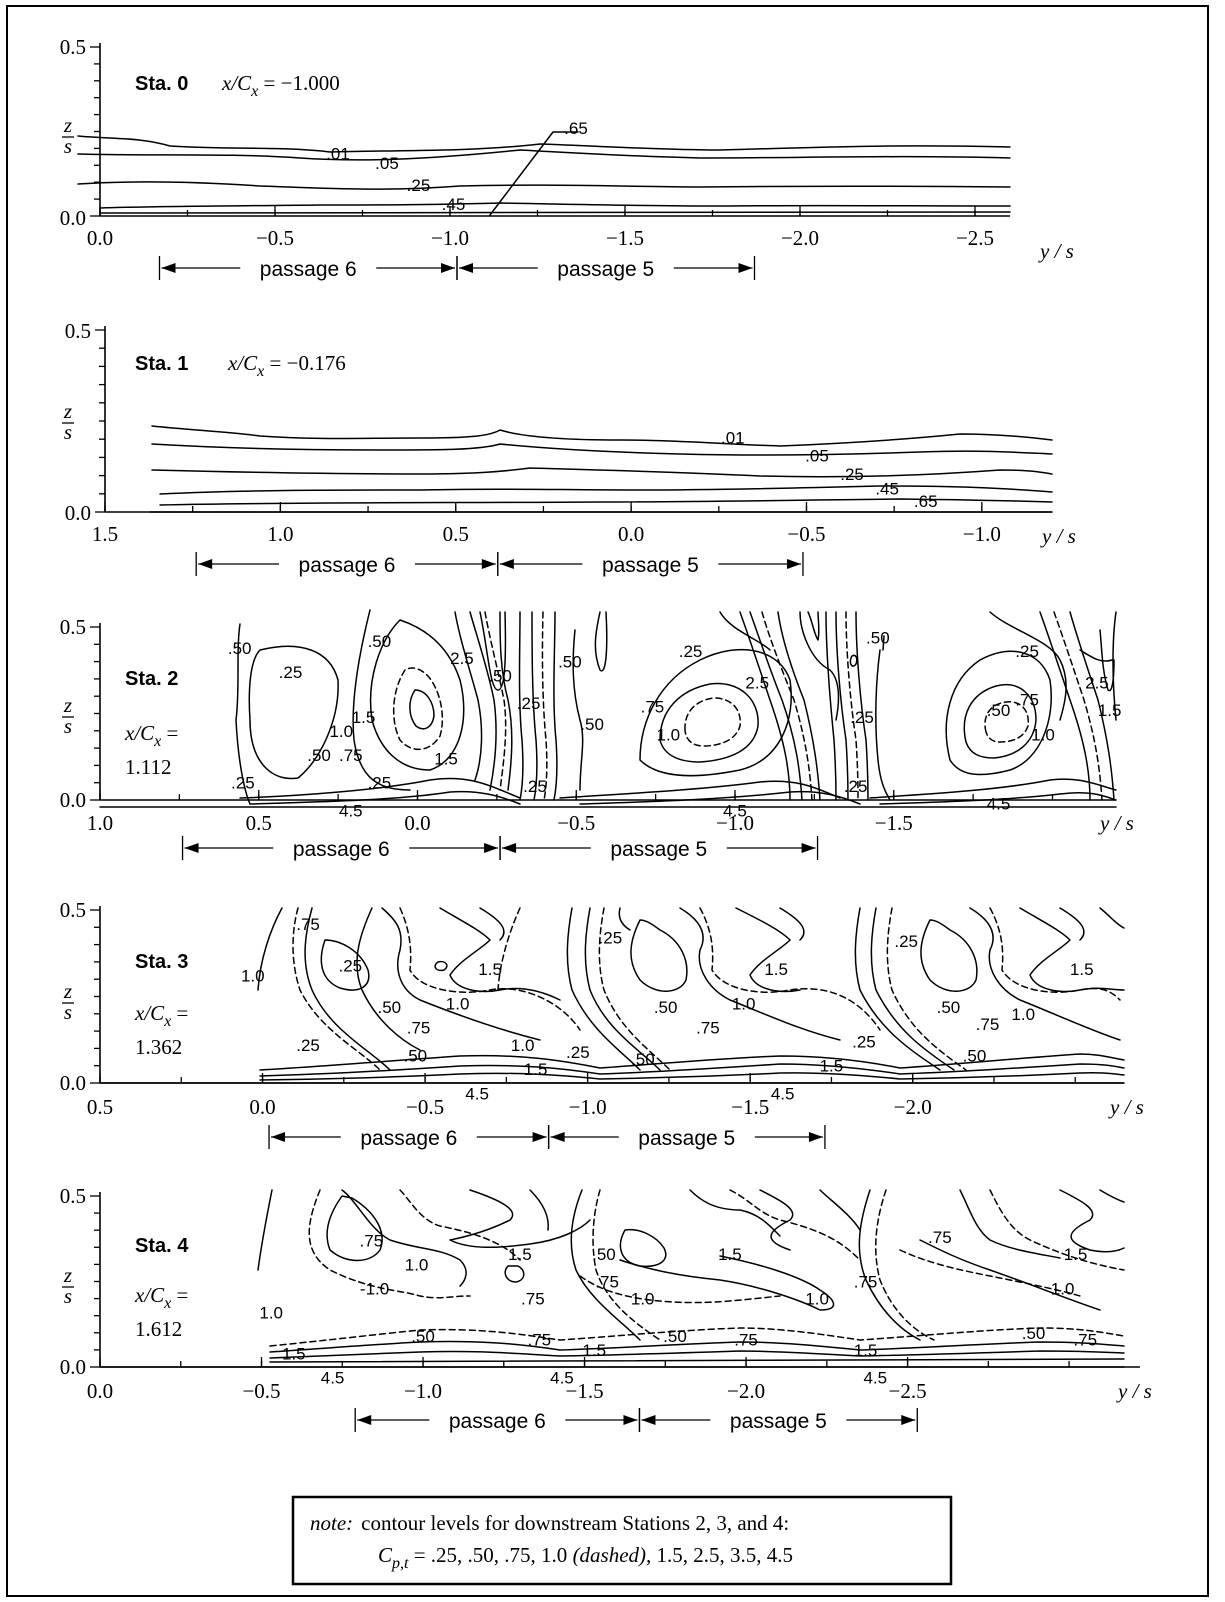  Describe the element at coordinates (569, 433) in the screenshot. I see `axes-sta1: 0.0 0.5 zs 1.5 1.0 0.5 0.0 −0.5 −1.0 y / s` at that location.